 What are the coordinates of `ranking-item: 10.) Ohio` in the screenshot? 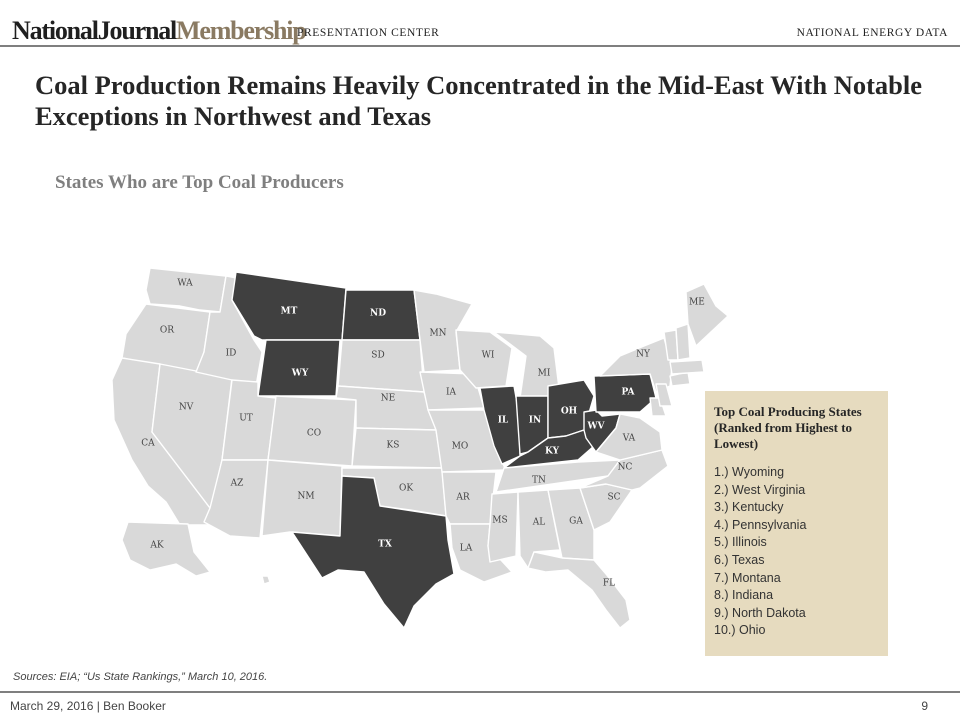 It's located at (740, 630).